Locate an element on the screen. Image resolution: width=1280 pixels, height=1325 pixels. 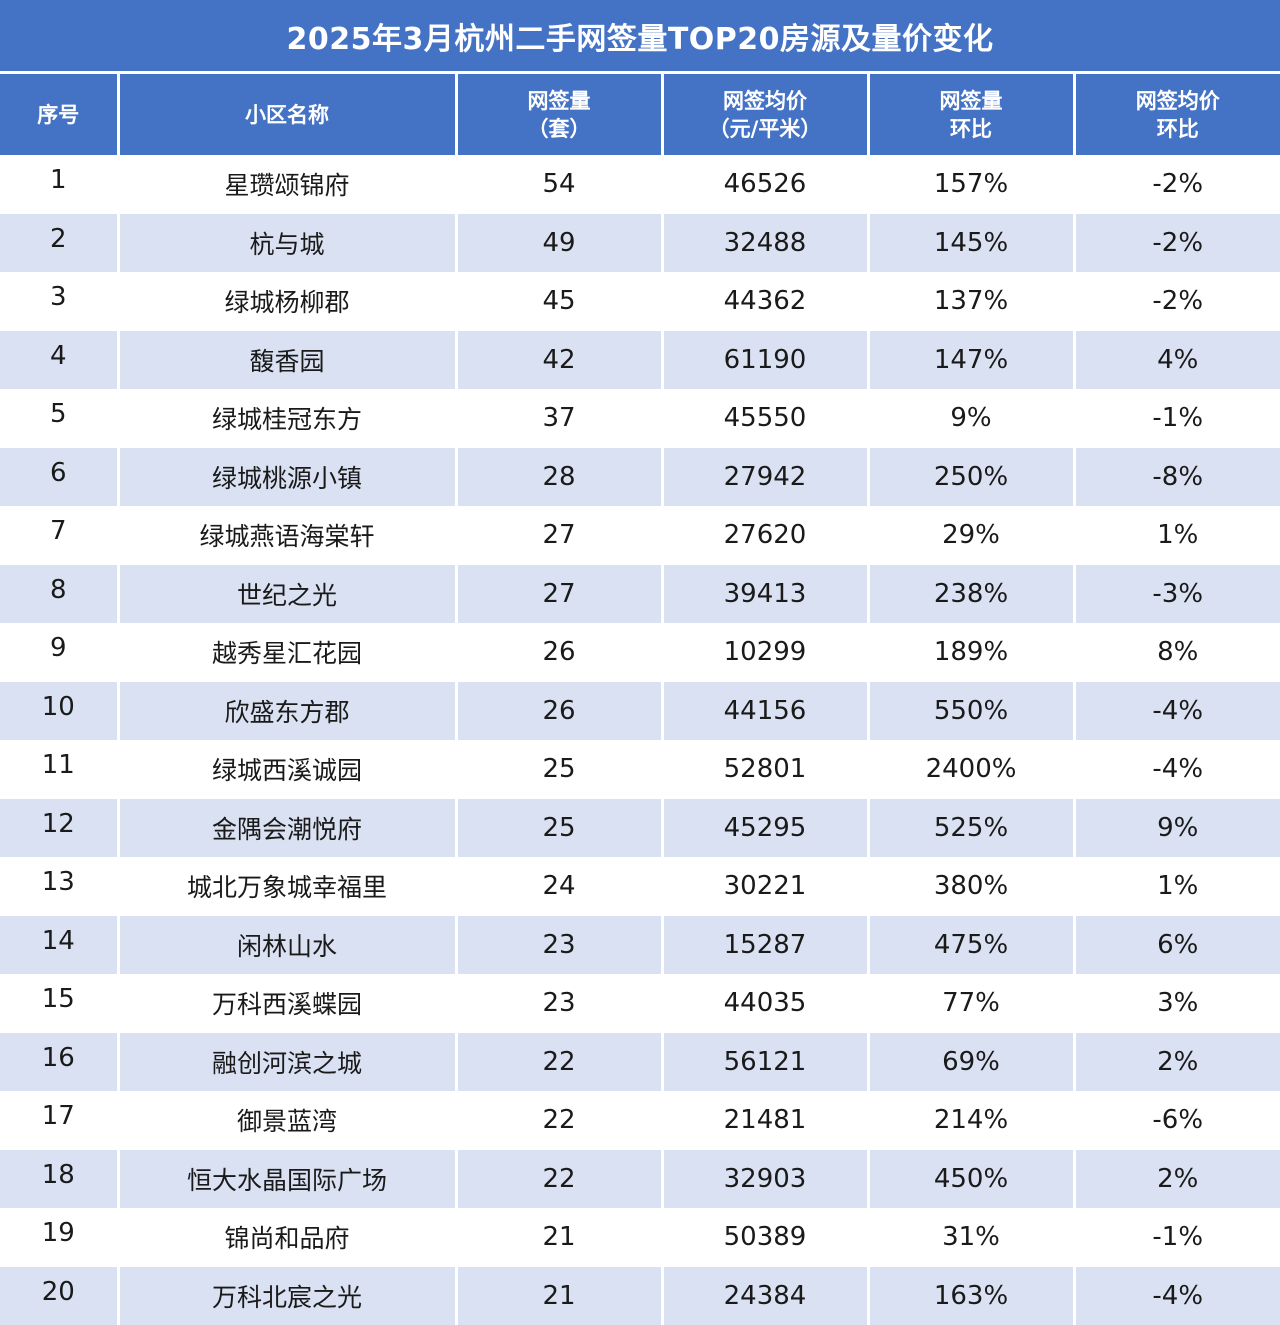
header-price-change-line1: 网签均价 is located at coordinates (1178, 101).